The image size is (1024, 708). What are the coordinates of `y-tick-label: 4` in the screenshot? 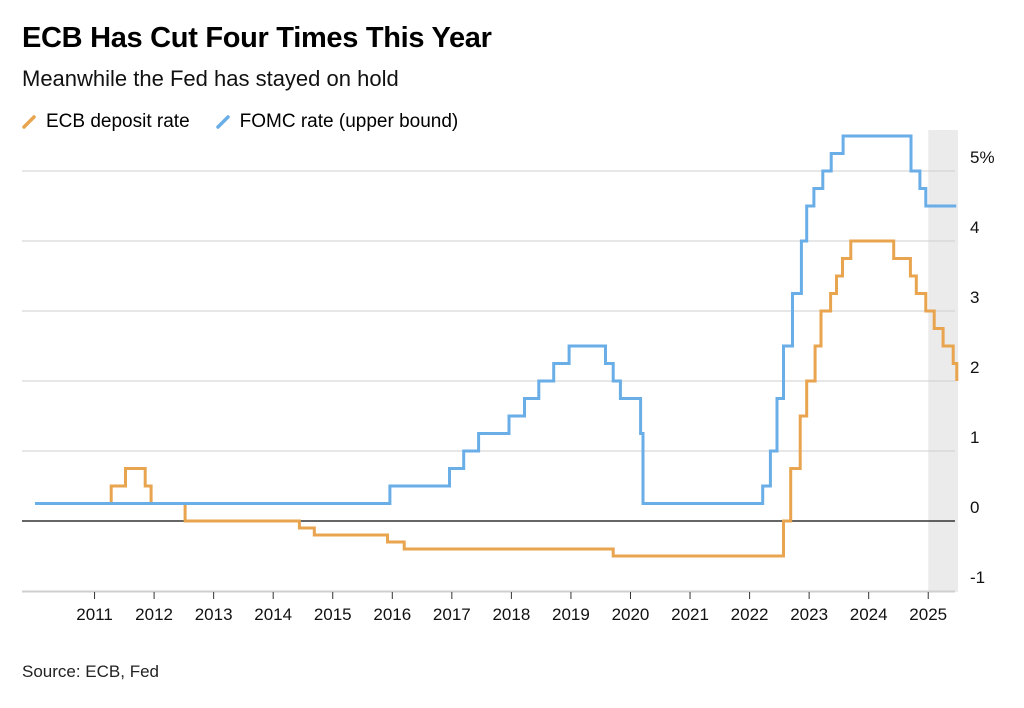 It's located at (974, 227).